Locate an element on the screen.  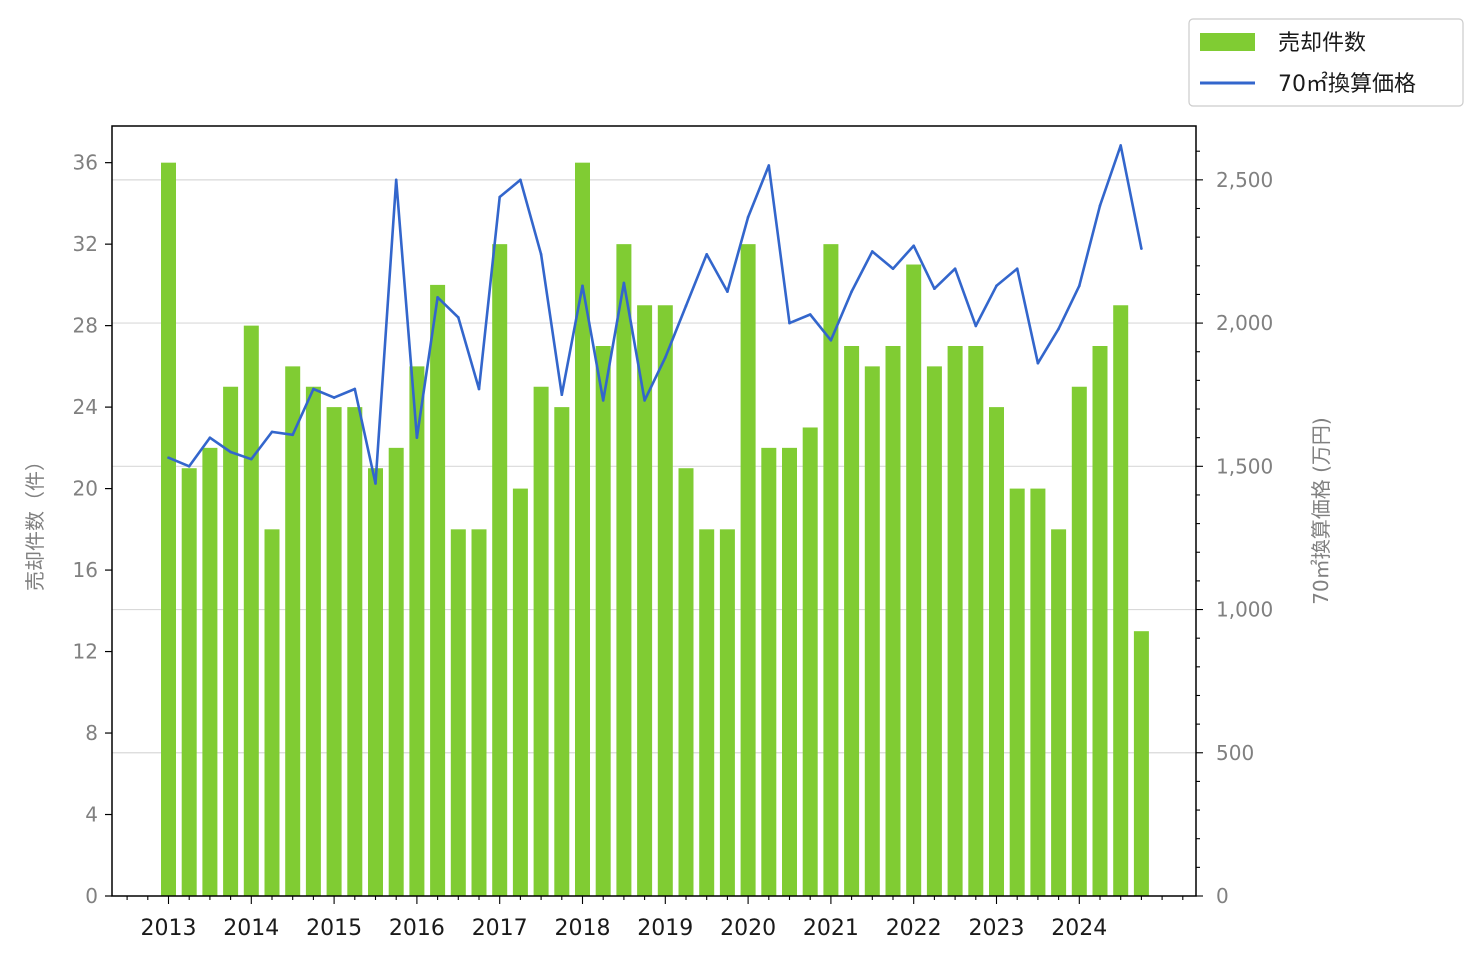
right-tick-label: 500 is located at coordinates (1235, 753).